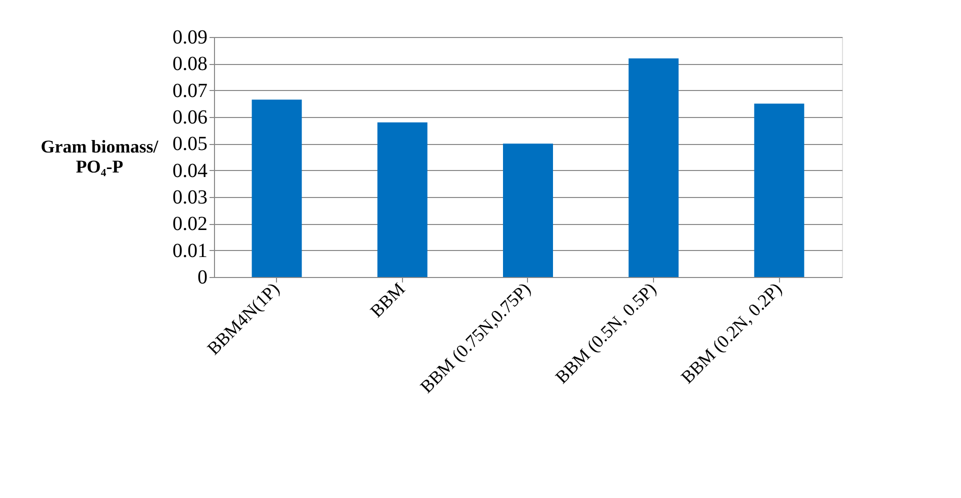 The width and height of the screenshot is (961, 498). Describe the element at coordinates (100, 156) in the screenshot. I see `y-axis-title: Gram biomass/ PO₄-P` at that location.